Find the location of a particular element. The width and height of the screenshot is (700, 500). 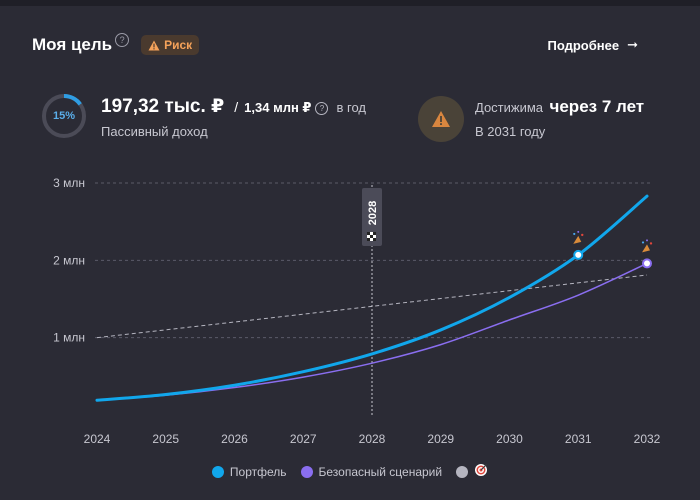

x-tick-label: 2026 is located at coordinates (234, 439).